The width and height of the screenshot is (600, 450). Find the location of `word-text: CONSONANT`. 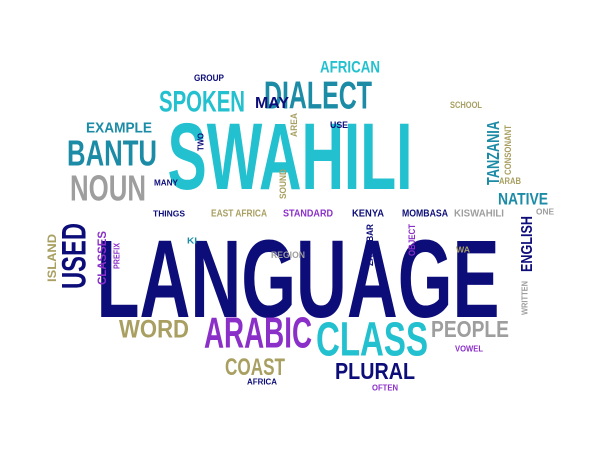

word-text: CONSONANT is located at coordinates (508, 150).